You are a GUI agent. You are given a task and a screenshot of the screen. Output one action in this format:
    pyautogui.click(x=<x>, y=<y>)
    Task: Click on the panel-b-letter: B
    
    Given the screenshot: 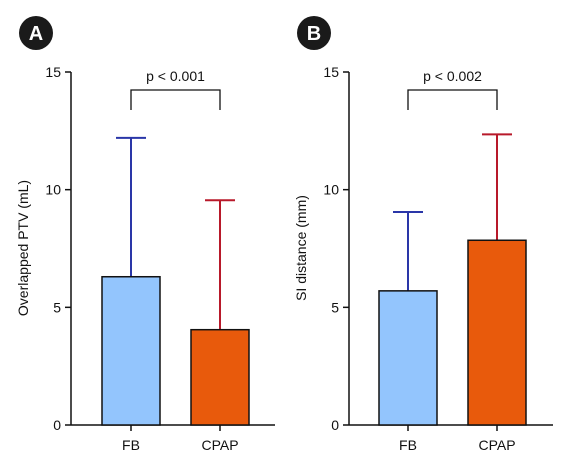 What is the action you would take?
    pyautogui.click(x=314, y=34)
    